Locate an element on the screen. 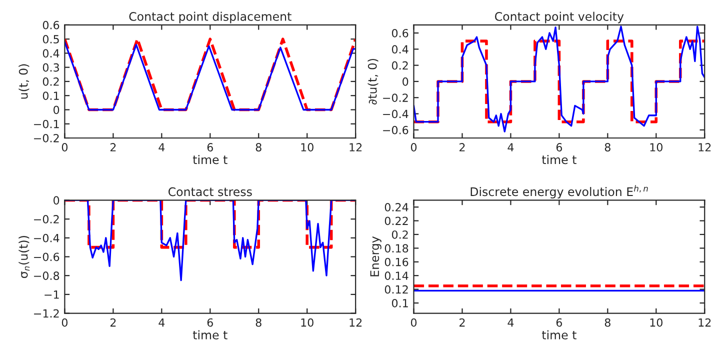 This screenshot has height=356, width=719. y-tick-label: 0.3 is located at coordinates (50, 67).